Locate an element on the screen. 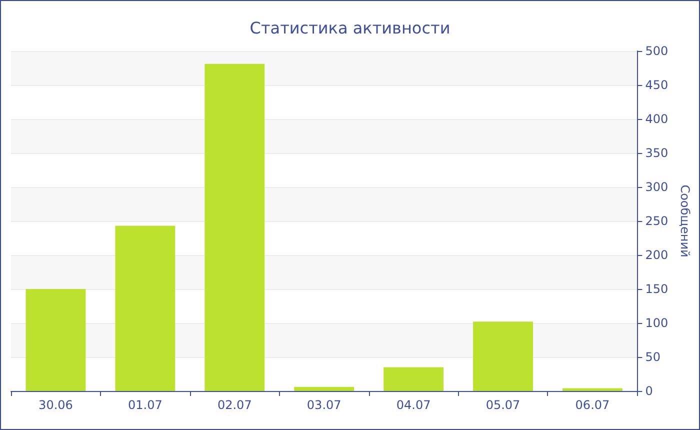 The height and width of the screenshot is (430, 700). y-tick-label: 50 is located at coordinates (652, 357).